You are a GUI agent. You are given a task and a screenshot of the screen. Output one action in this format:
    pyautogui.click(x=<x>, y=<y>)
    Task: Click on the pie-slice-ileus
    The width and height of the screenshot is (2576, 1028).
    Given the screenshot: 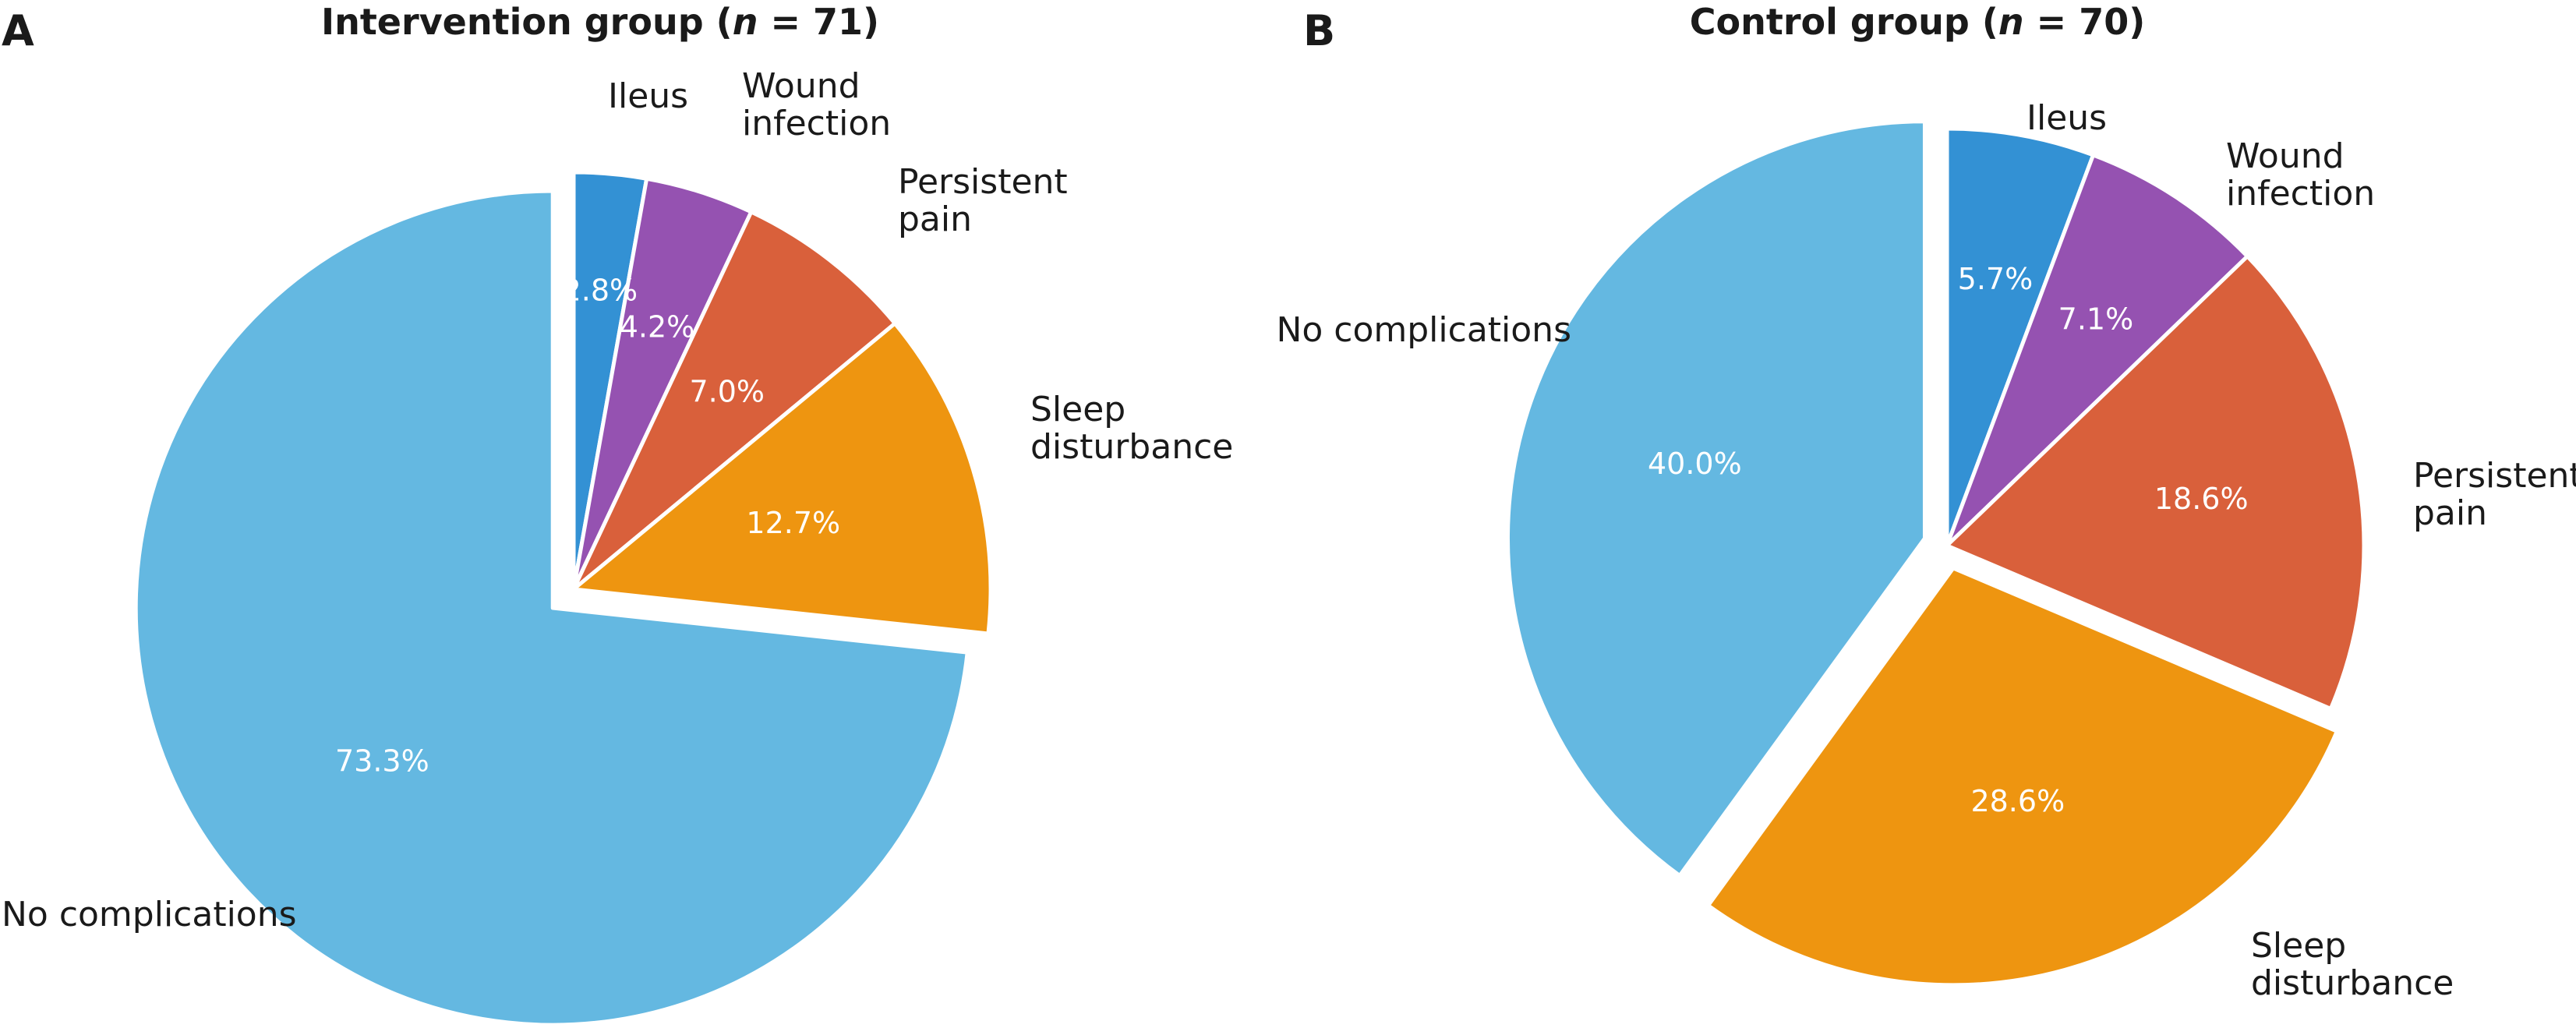 What is the action you would take?
    pyautogui.click(x=2020, y=337)
    